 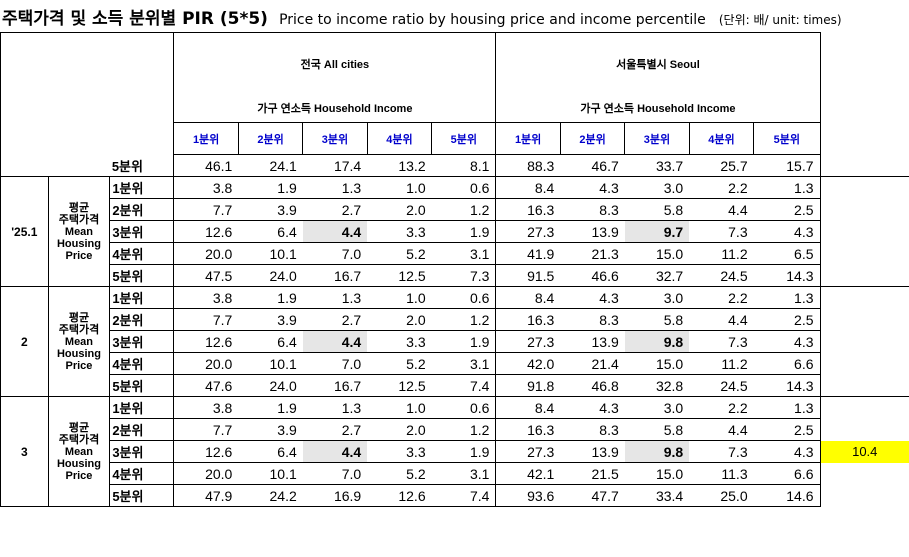 What do you see at coordinates (206, 275) in the screenshot?
I see `value-cell: 47.5` at bounding box center [206, 275].